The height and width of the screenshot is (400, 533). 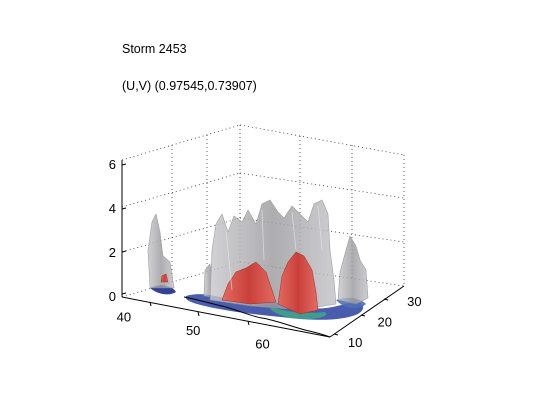 I want to click on x-tick-label: 50, so click(x=193, y=330).